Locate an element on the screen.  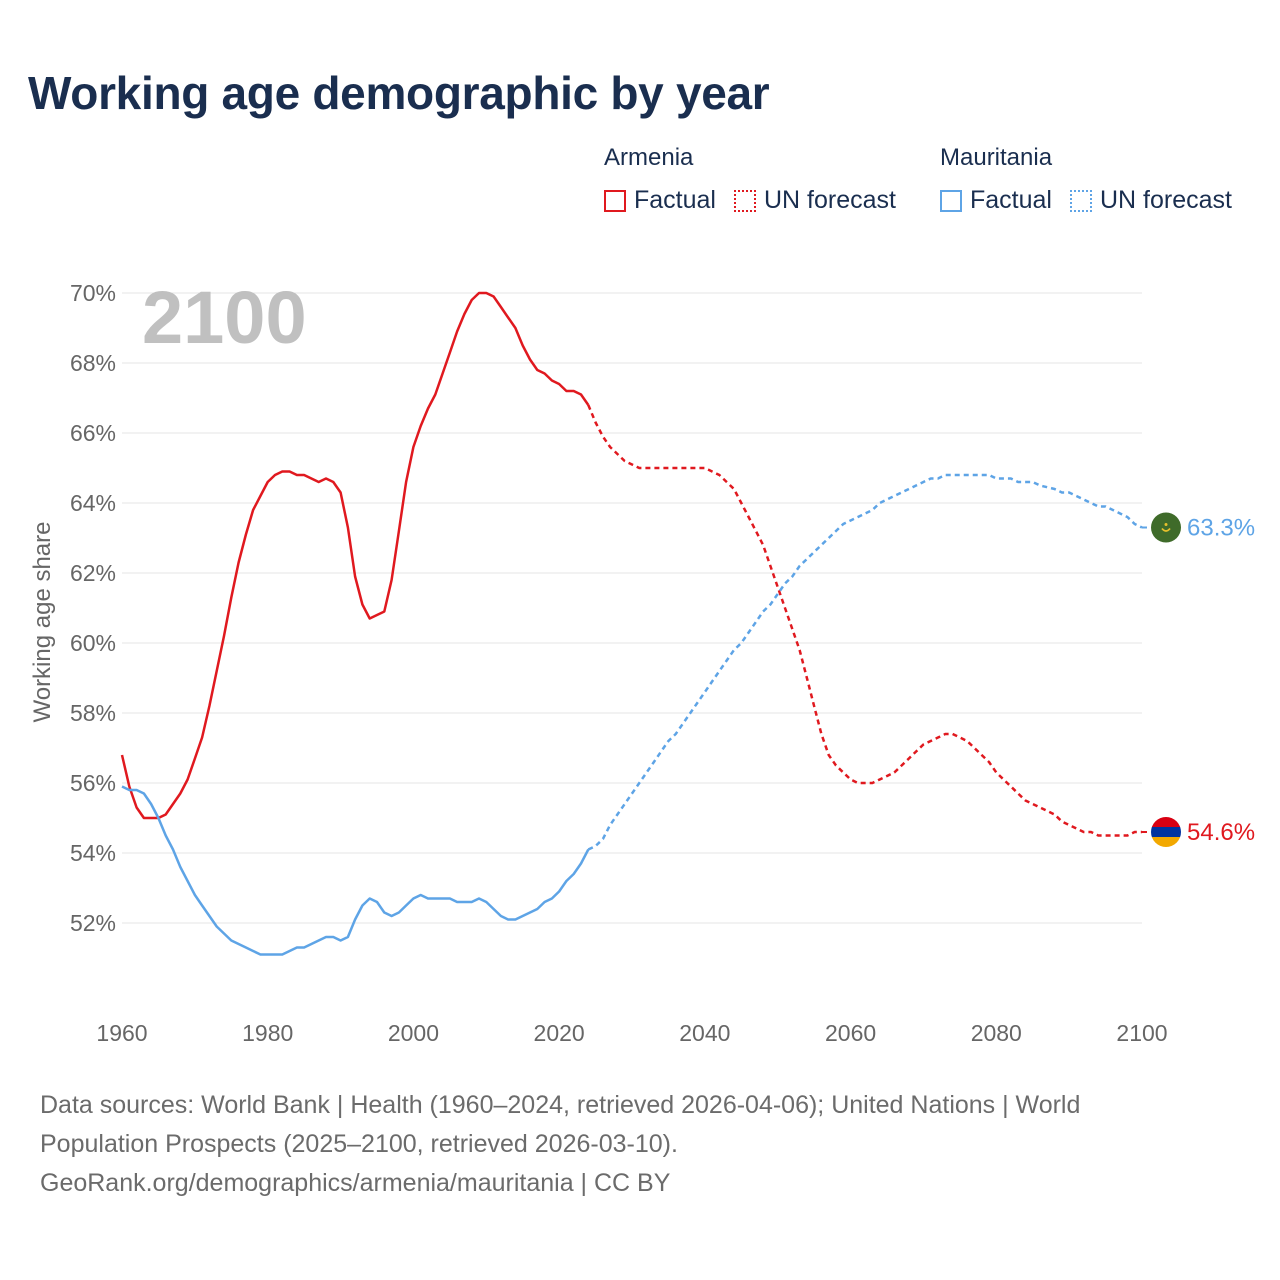
y-axis-ticks: 52% 54% 56% 58% 60% 62% 64% 66% 68% 70% is located at coordinates (93, 608).